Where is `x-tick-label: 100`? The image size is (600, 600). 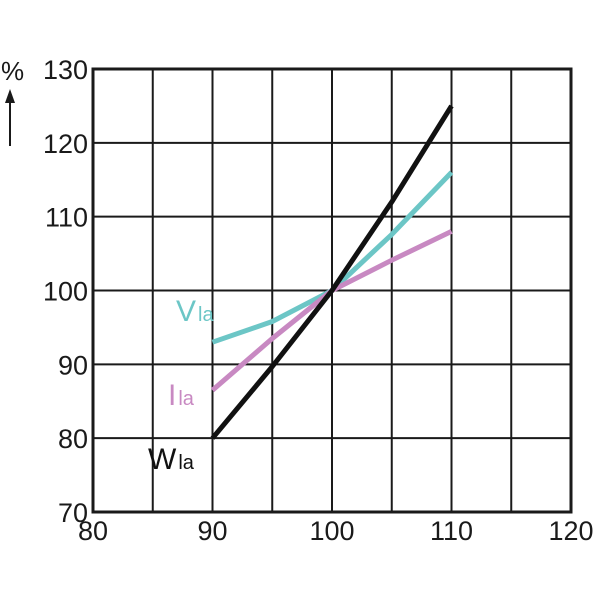
x-tick-label: 100 is located at coordinates (331, 531).